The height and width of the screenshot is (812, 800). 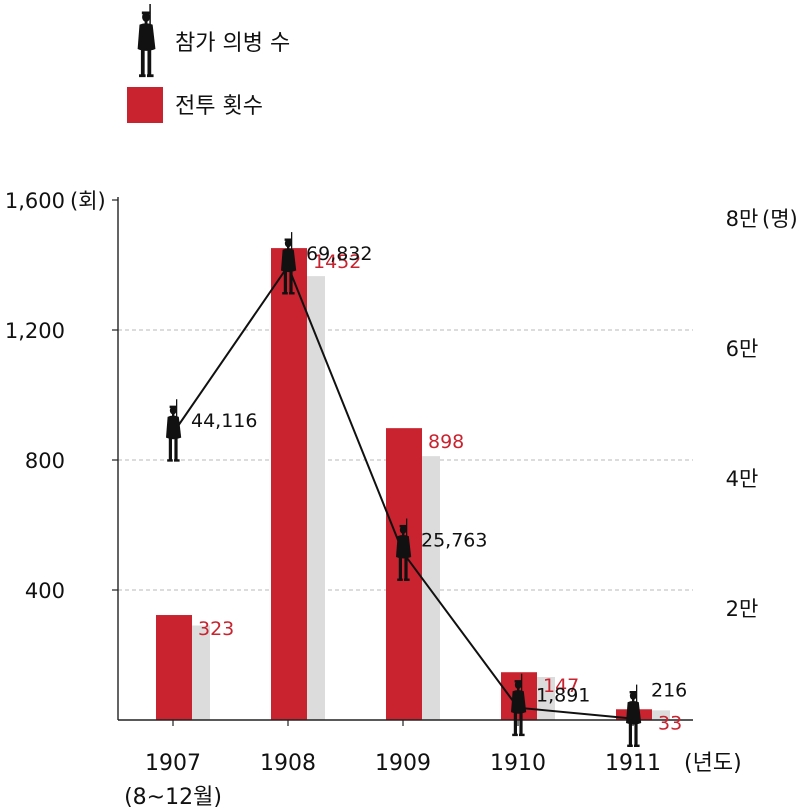 I want to click on right-tick-label: 4만, so click(x=742, y=479).